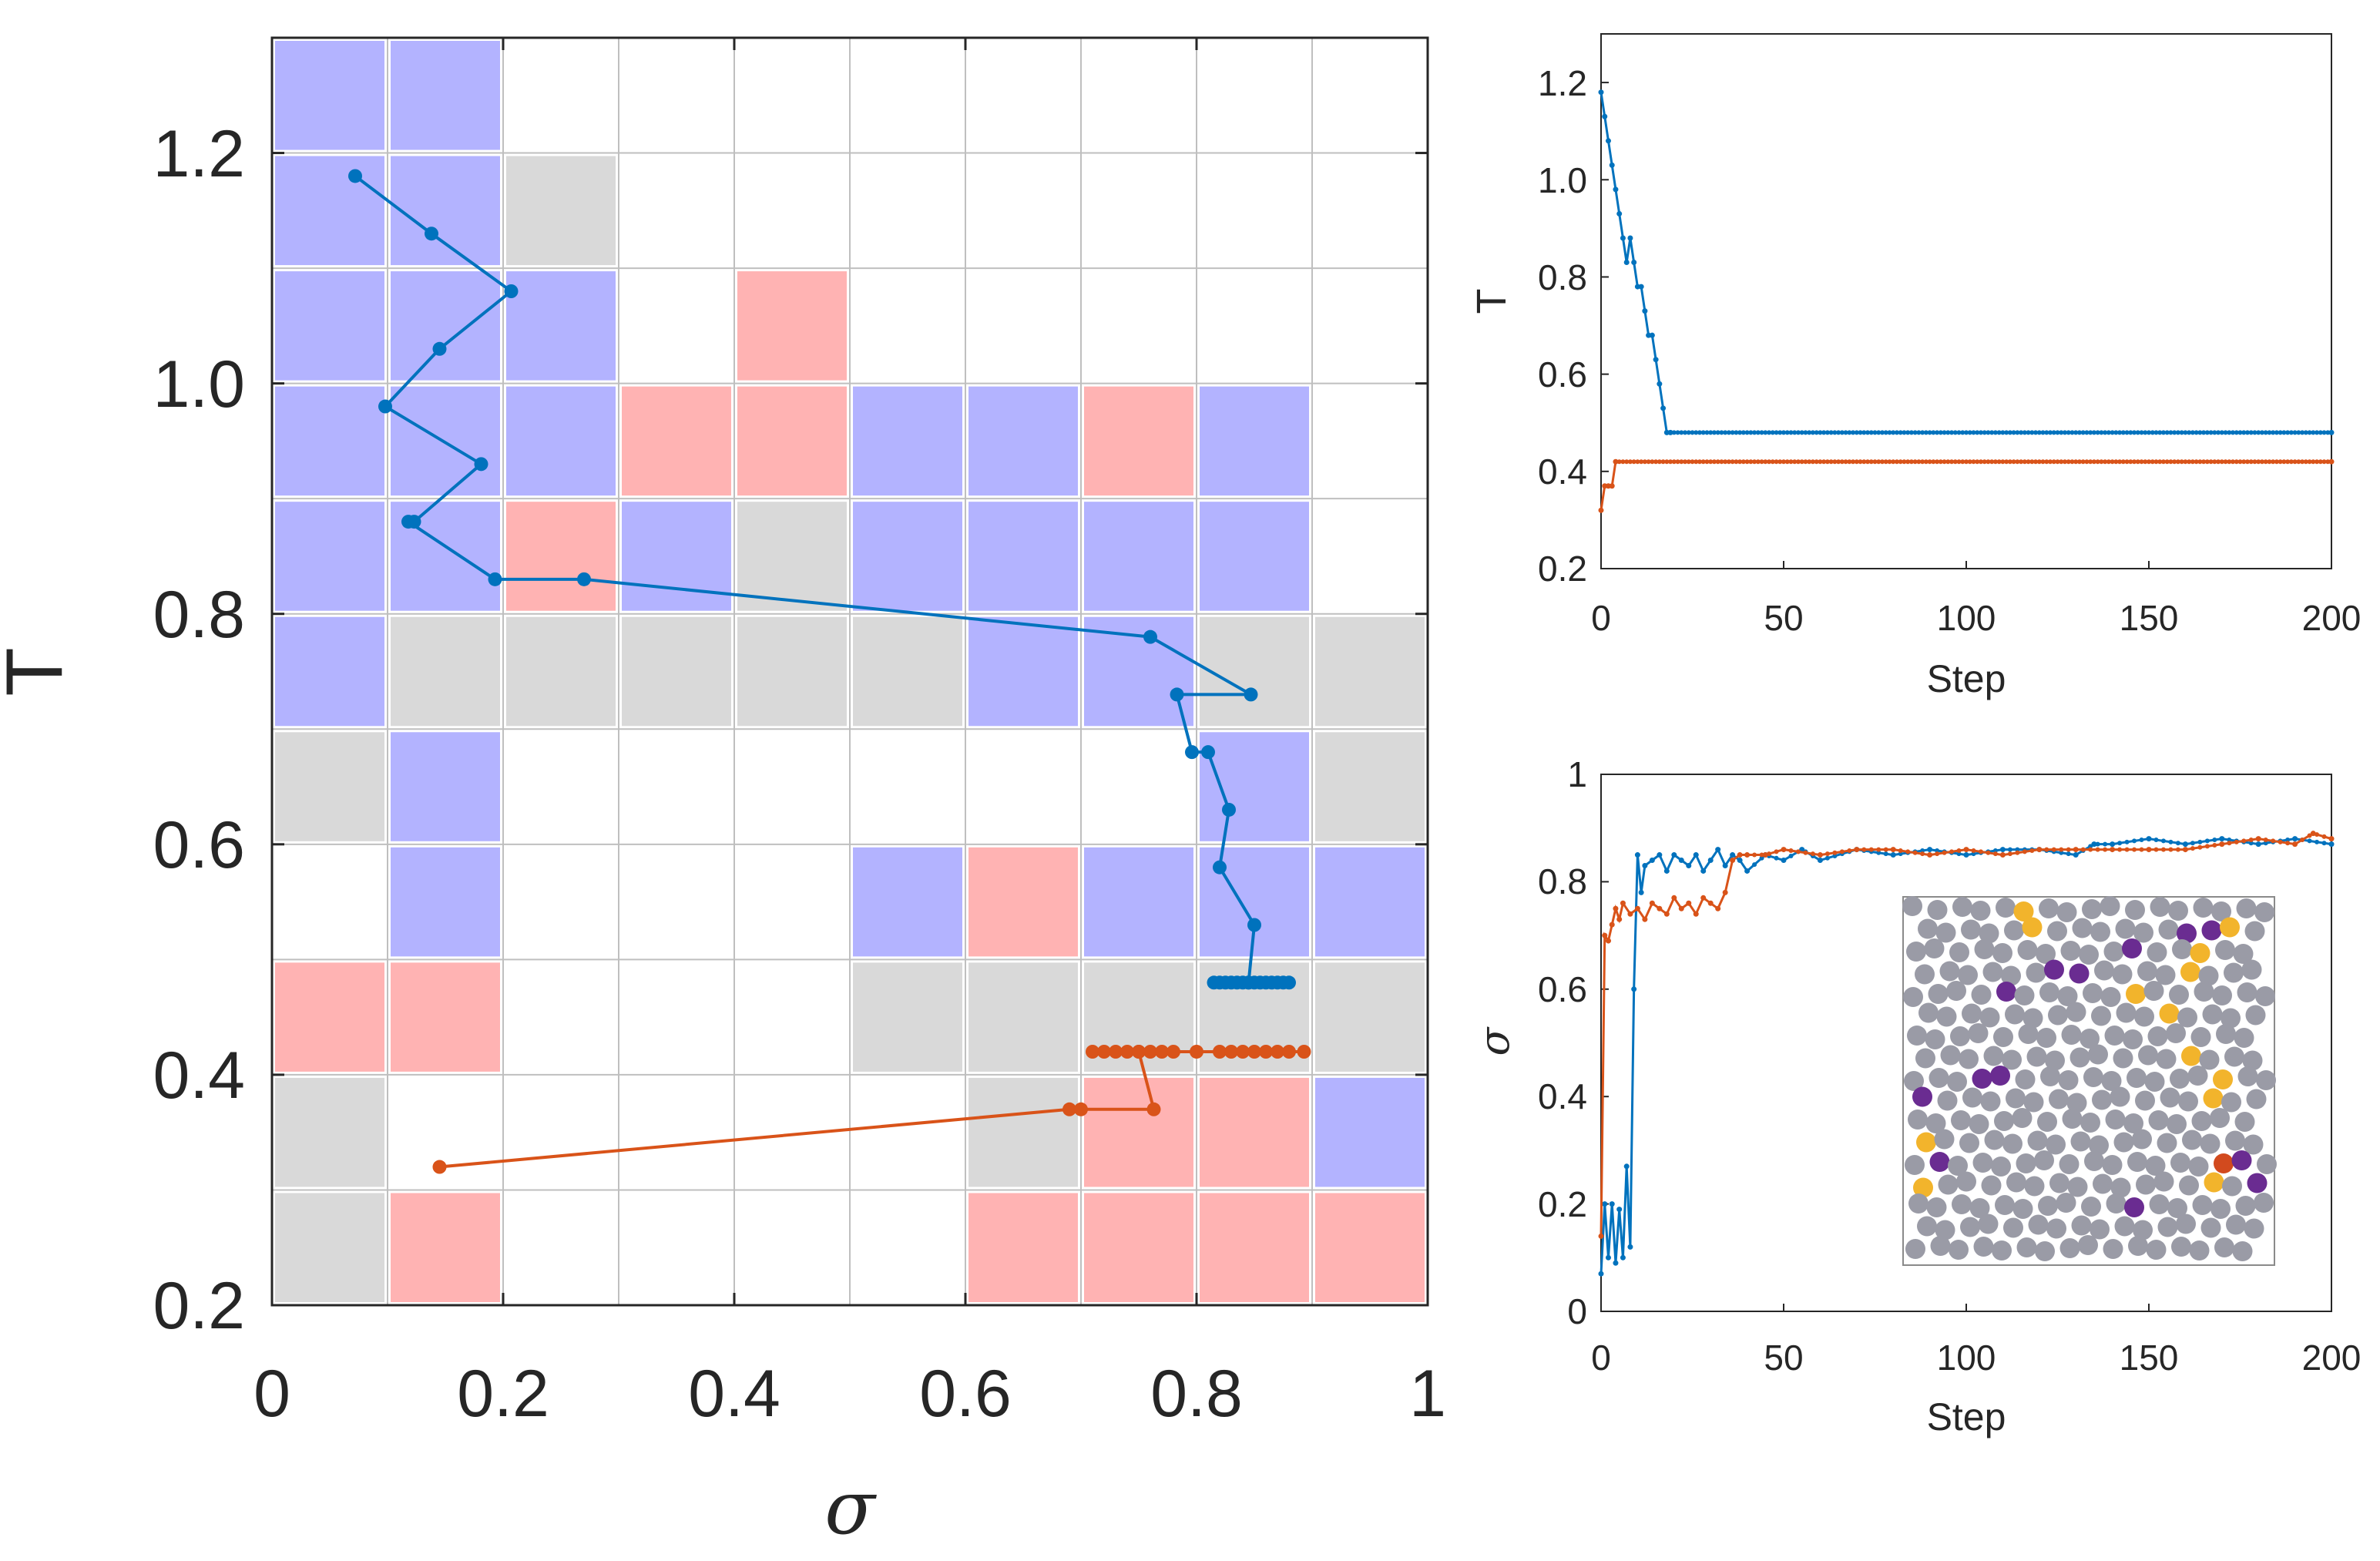  What do you see at coordinates (481, 464) in the screenshot?
I see `main-blue-point` at bounding box center [481, 464].